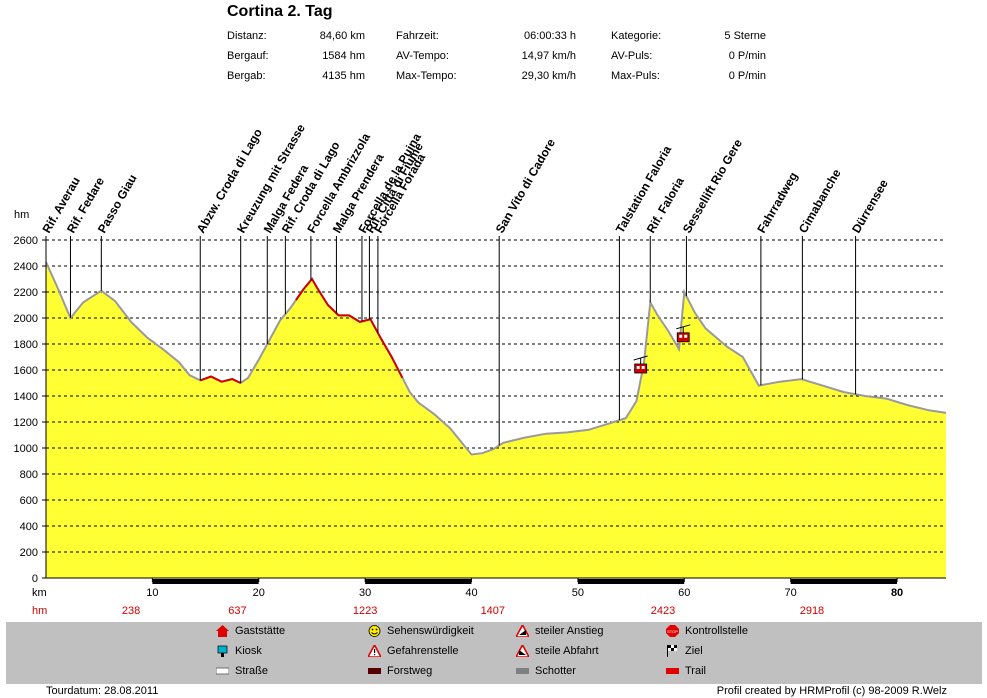 This screenshot has height=698, width=987. I want to click on legend-label: steile Abfahrt, so click(567, 651).